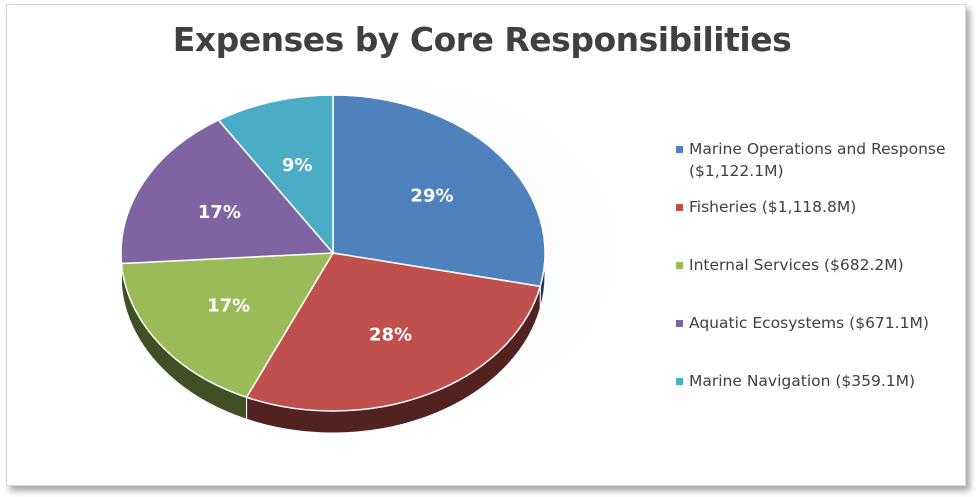  I want to click on legend-item-3: Internal Services ($682.2M), so click(821, 265).